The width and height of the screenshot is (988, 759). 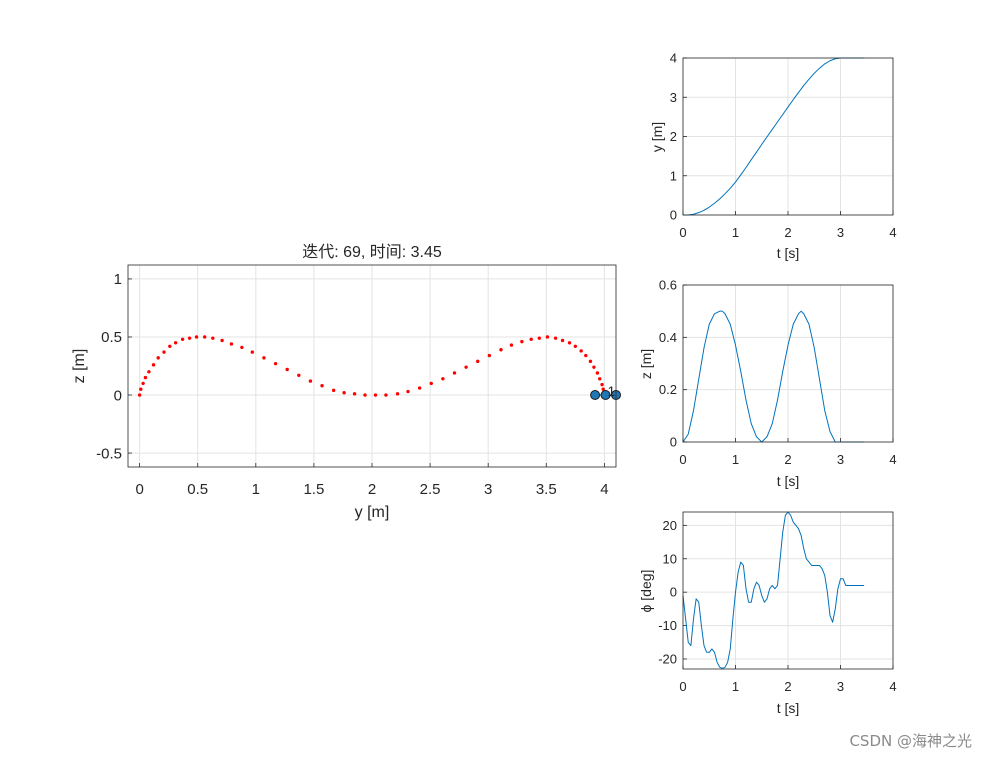 I want to click on x-tick-label: 2.5, so click(x=430, y=489).